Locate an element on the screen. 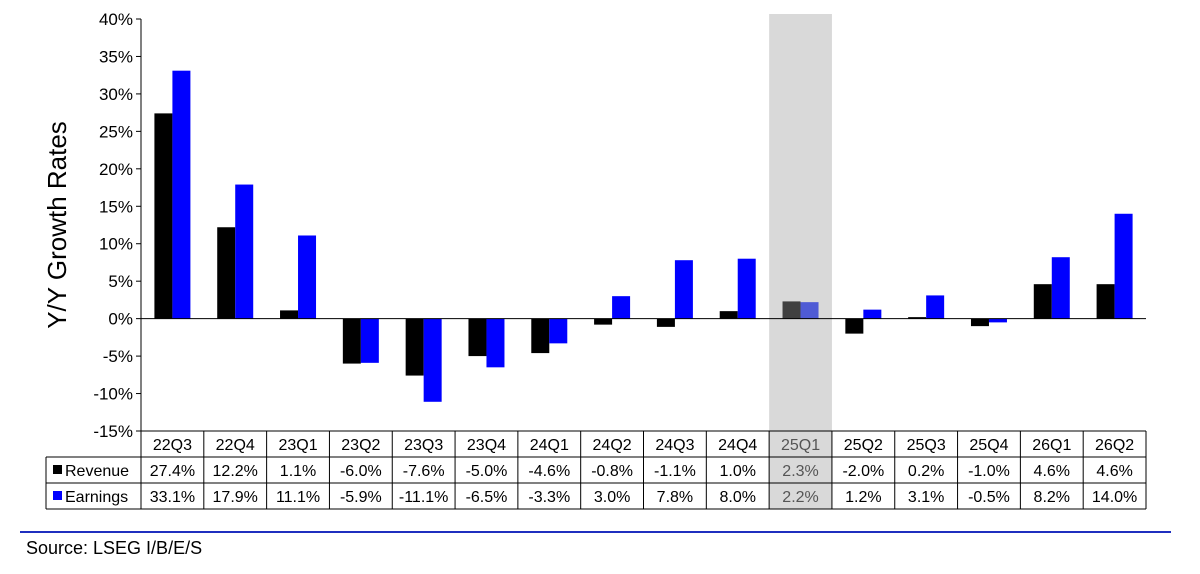 The height and width of the screenshot is (574, 1200). data-label: 1.1% is located at coordinates (298, 471).